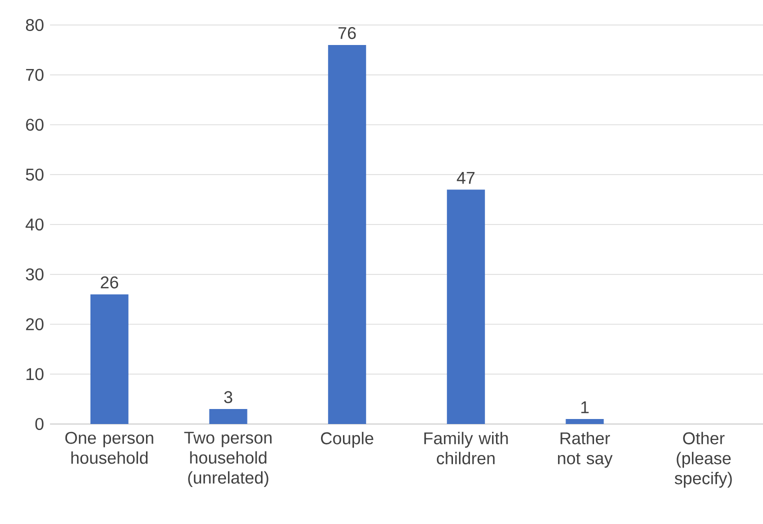  I want to click on x-tick-label: Rather not say, so click(585, 450).